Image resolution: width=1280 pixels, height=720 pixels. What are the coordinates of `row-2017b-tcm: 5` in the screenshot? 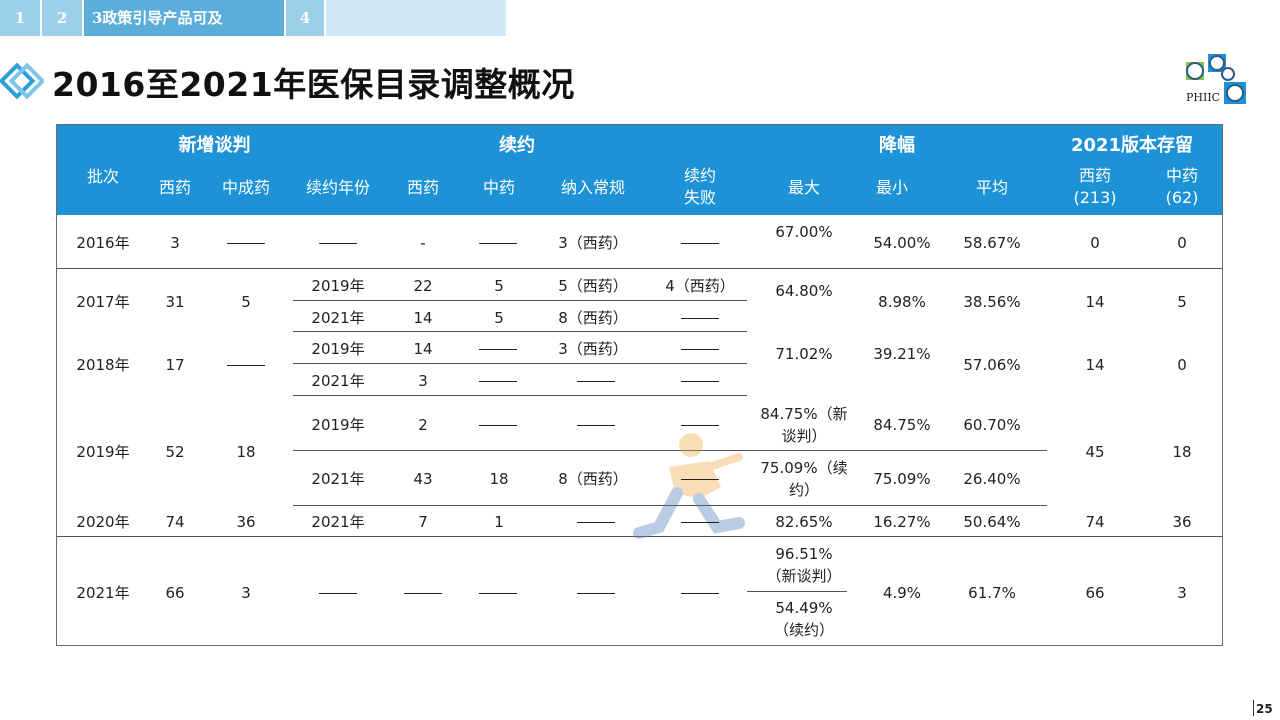 It's located at (499, 318).